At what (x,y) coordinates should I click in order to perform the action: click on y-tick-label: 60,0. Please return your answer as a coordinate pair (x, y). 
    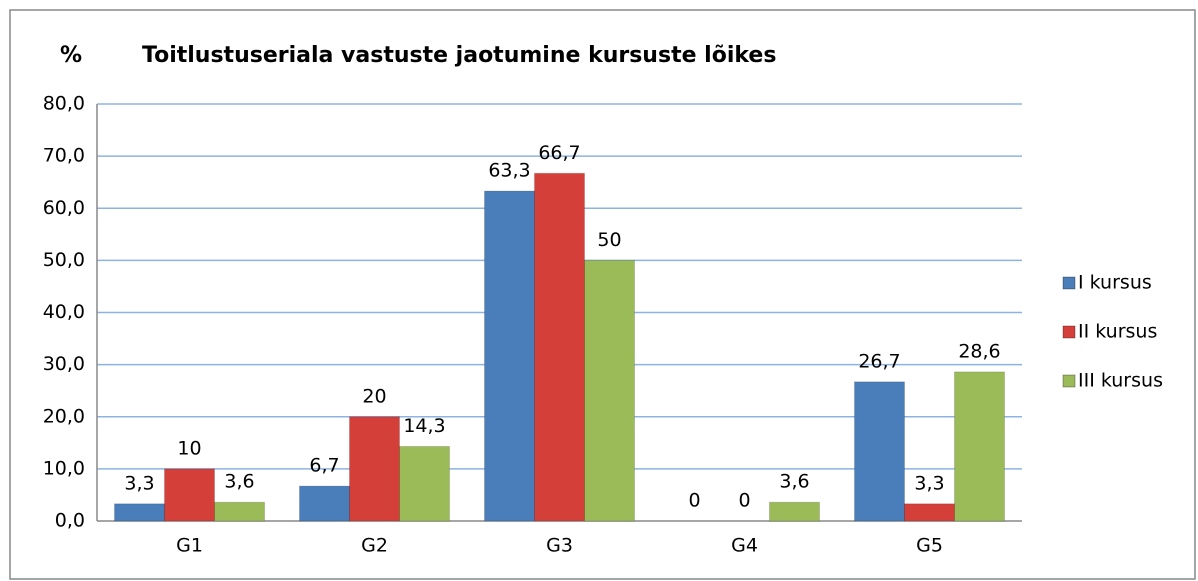
    Looking at the image, I should click on (64, 208).